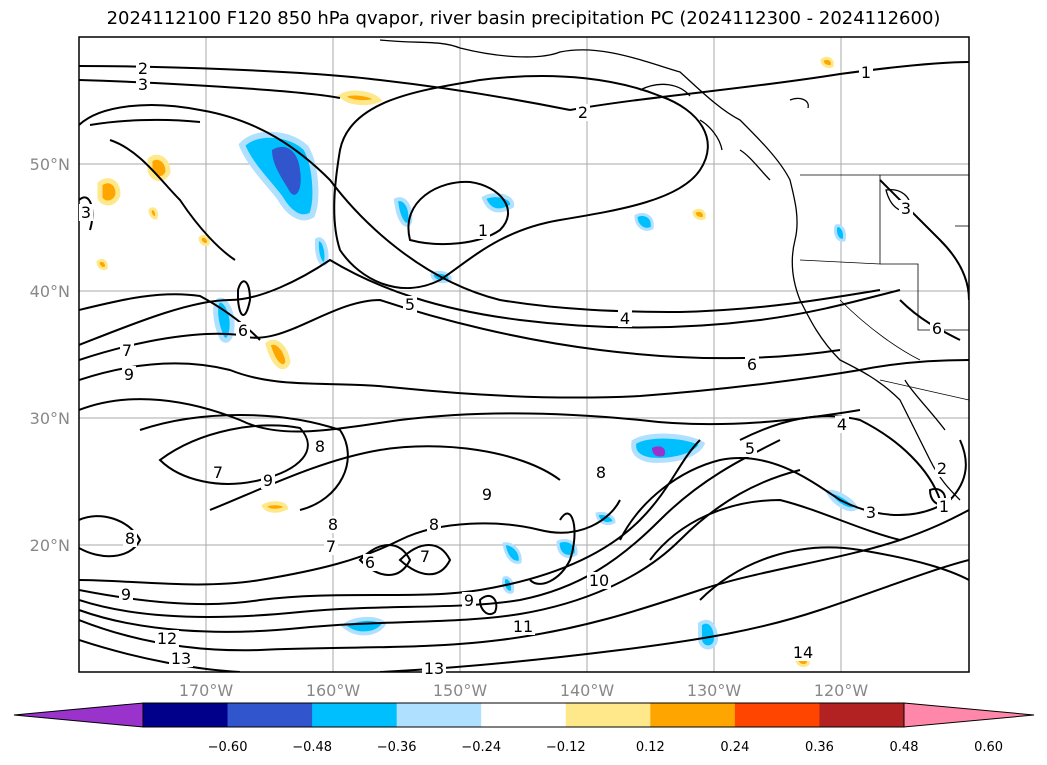  Describe the element at coordinates (50, 418) in the screenshot. I see `lat-label-30n: 30°N` at that location.